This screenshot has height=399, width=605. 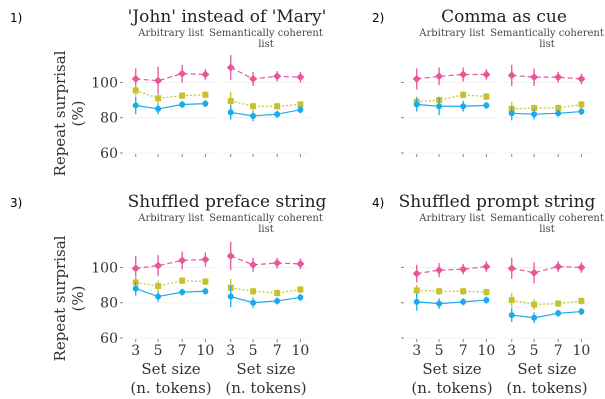 What do you see at coordinates (227, 17) in the screenshot?
I see `panel-title: 'John' instead of 'Mary'` at bounding box center [227, 17].